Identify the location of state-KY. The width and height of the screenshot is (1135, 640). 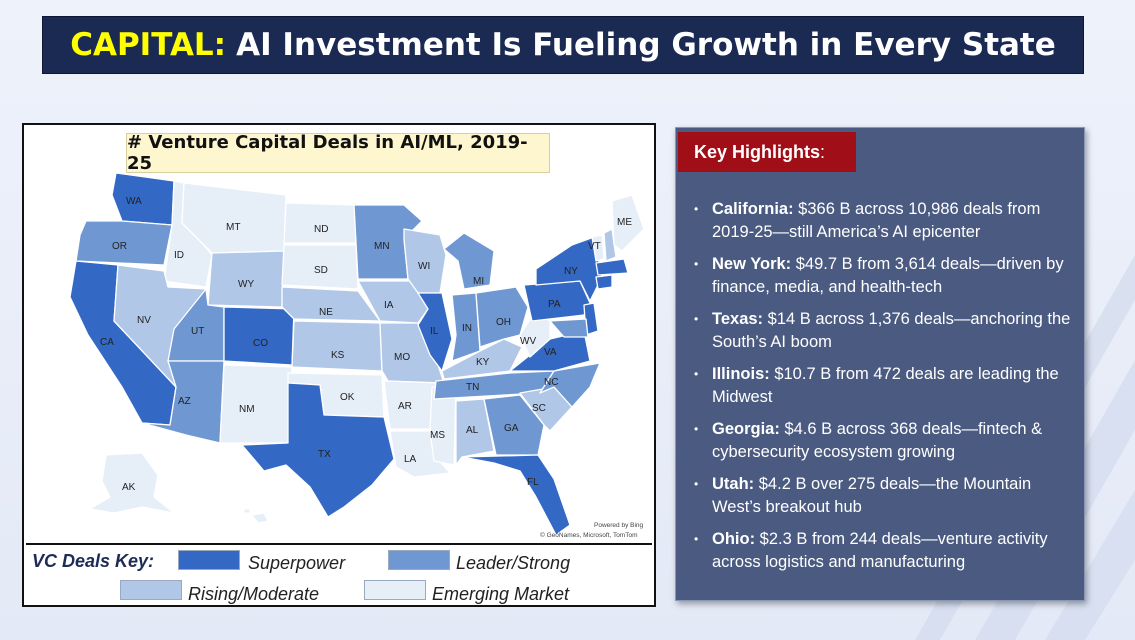
(482, 359).